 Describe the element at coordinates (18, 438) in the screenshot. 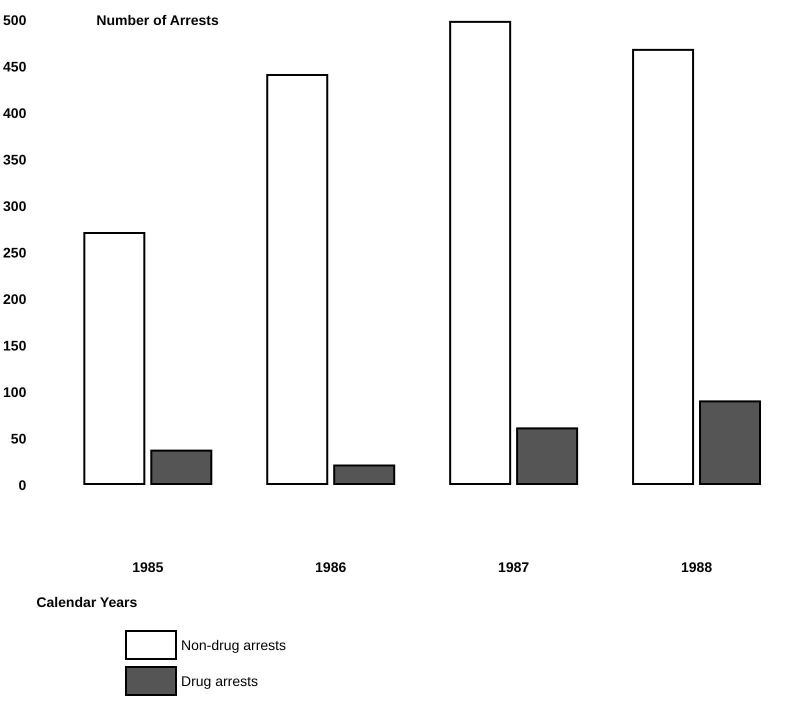

I see `y-tick-label: 50` at that location.